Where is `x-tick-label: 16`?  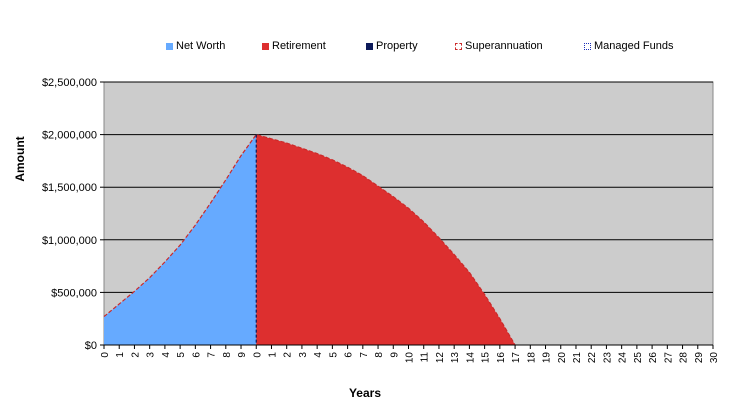 x-tick-label: 16 is located at coordinates (501, 358).